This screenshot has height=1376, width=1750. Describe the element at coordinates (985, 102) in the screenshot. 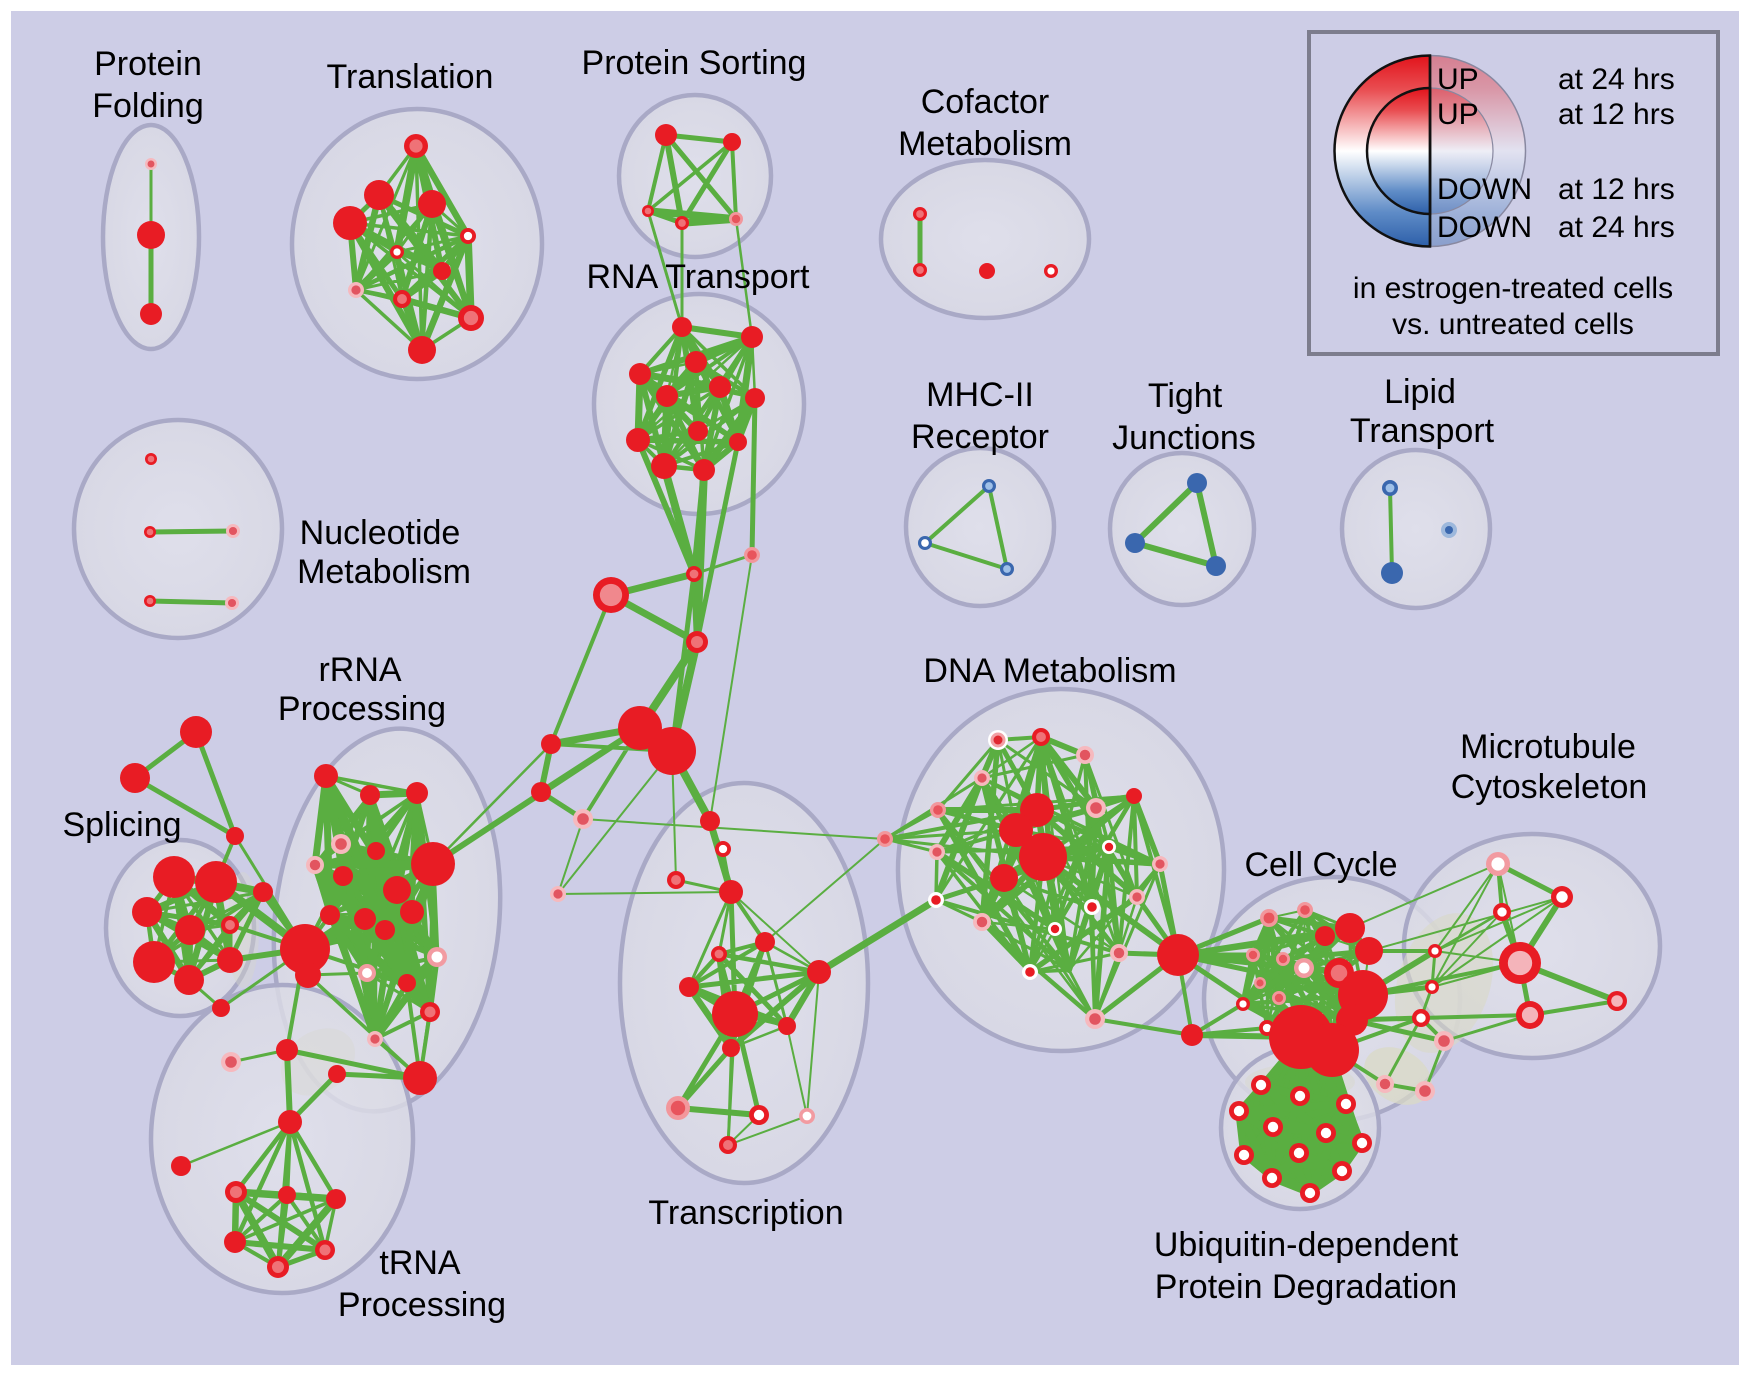

I see `svg-text: Cofactor` at that location.